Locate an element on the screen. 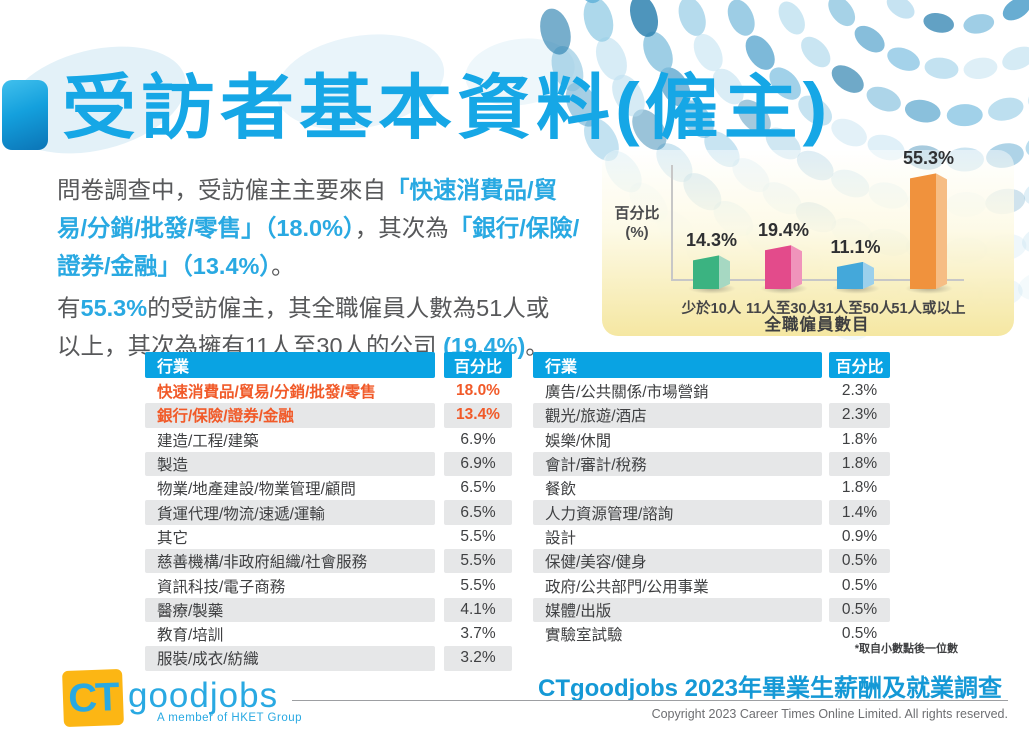 Image resolution: width=1029 pixels, height=752 pixels. industry-cell: 服裝/成衣/紡織 is located at coordinates (290, 658).